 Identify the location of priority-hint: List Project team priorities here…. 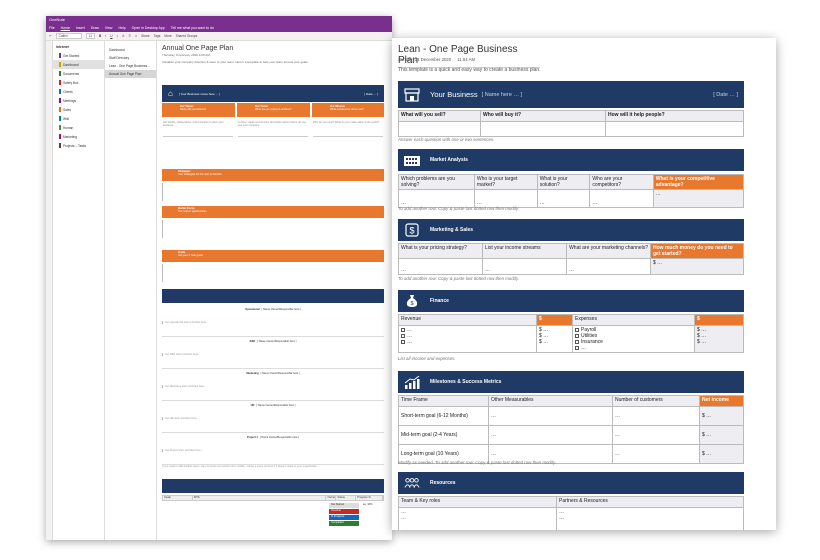
(273, 450).